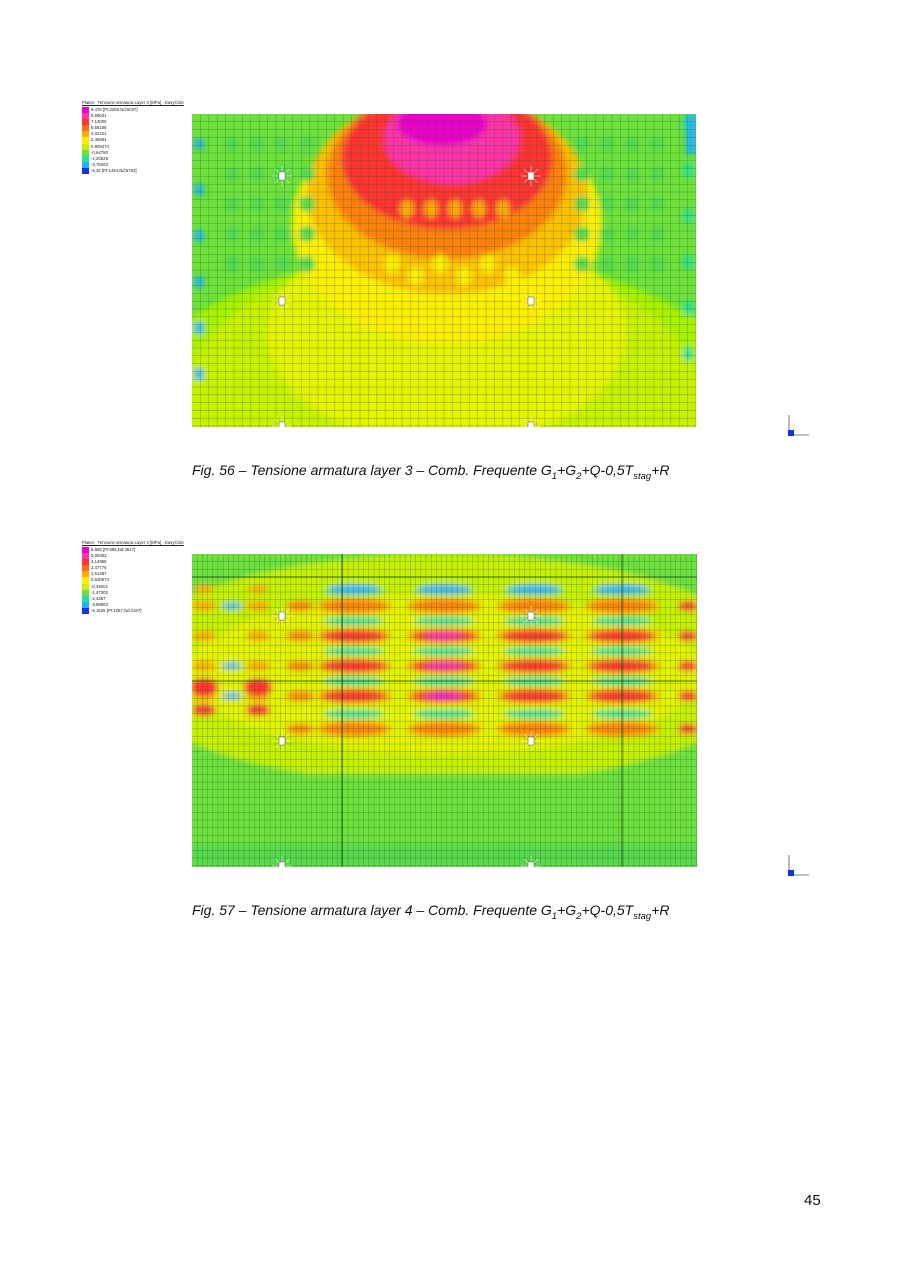 This screenshot has width=900, height=1278. I want to click on legend-value: 7,13005, so click(99, 122).